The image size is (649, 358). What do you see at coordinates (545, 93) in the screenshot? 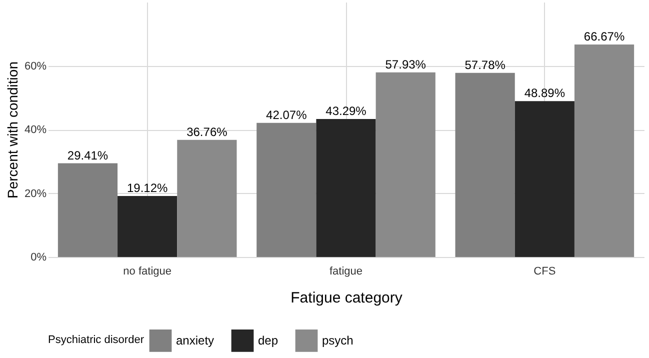
I see `data-label: 48.89%` at bounding box center [545, 93].